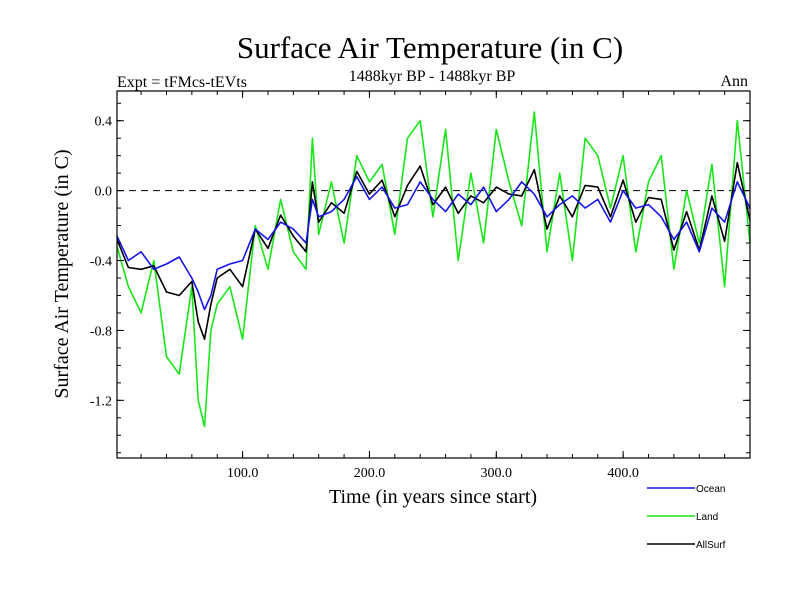 Image resolution: width=800 pixels, height=600 pixels. What do you see at coordinates (104, 122) in the screenshot?
I see `y-tick-label: 0.4` at bounding box center [104, 122].